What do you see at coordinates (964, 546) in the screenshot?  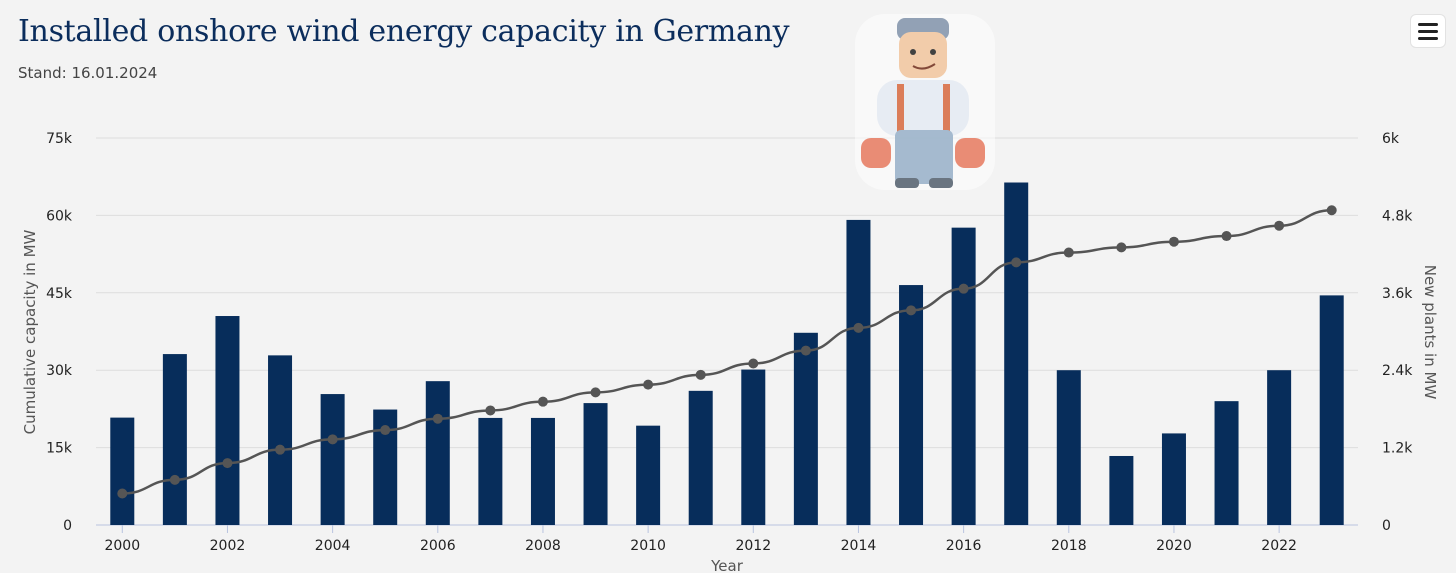 I see `x-tick-label: 2016` at bounding box center [964, 546].